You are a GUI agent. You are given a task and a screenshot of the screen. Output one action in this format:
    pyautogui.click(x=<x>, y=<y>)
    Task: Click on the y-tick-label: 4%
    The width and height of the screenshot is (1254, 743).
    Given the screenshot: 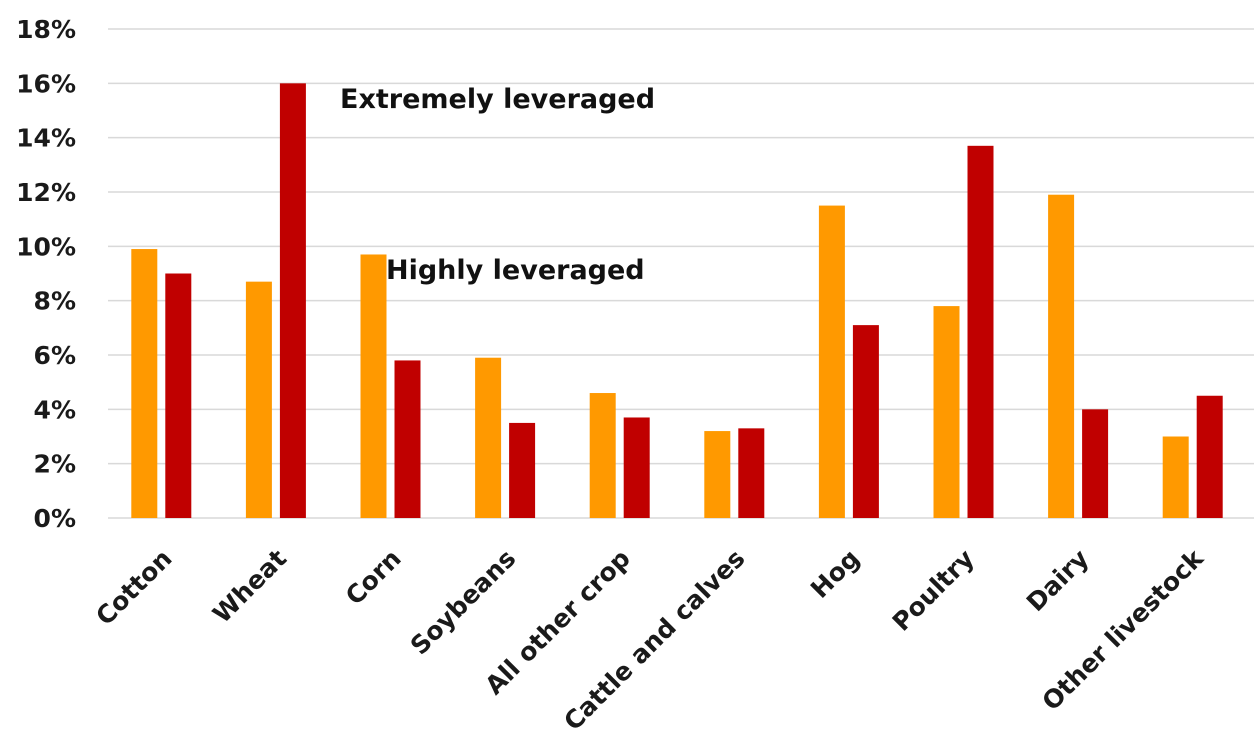 What is the action you would take?
    pyautogui.click(x=55, y=409)
    